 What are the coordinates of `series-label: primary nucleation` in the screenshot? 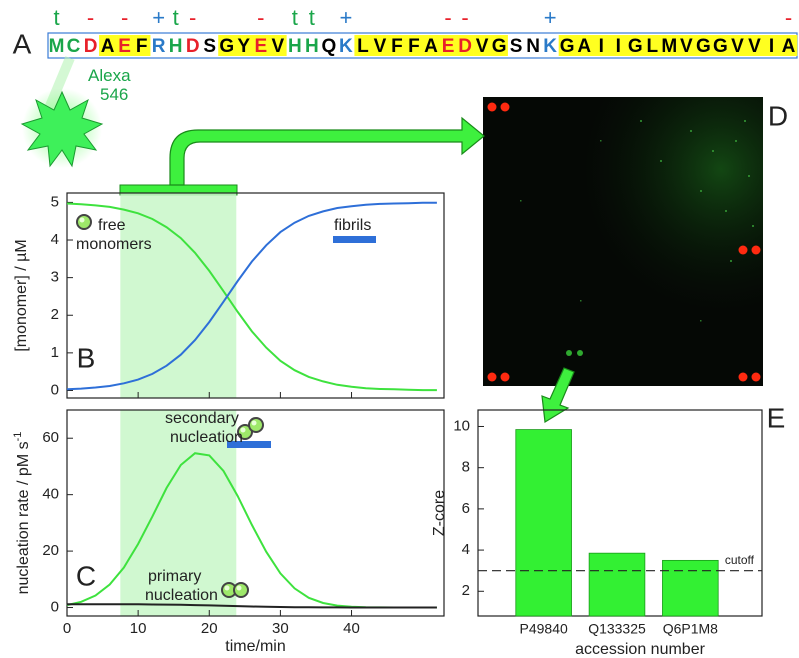 It's located at (181, 586).